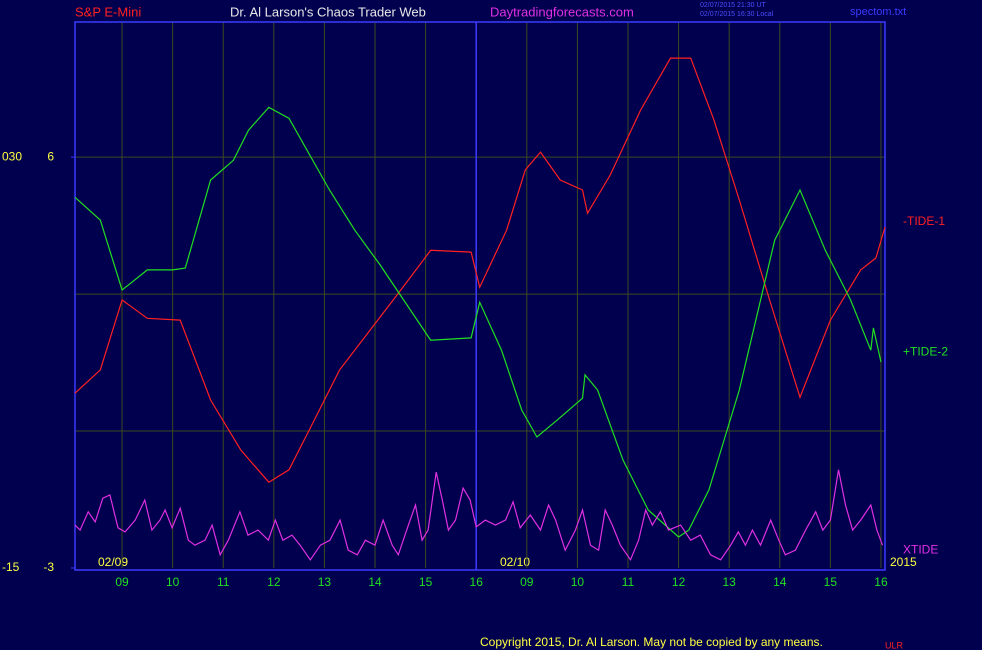  What do you see at coordinates (737, 14) in the screenshot?
I see `timestamp-local: 02/07/2015 16:30 Local` at bounding box center [737, 14].